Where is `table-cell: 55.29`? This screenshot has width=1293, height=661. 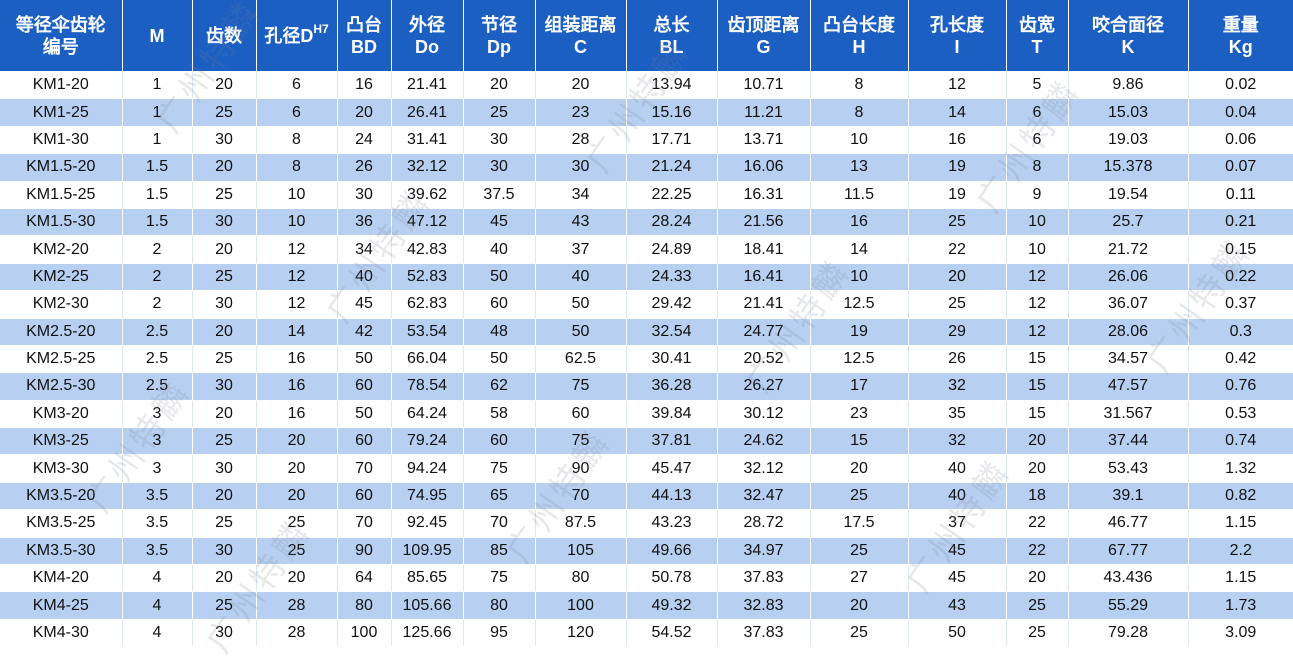 table-cell: 55.29 is located at coordinates (1128, 605).